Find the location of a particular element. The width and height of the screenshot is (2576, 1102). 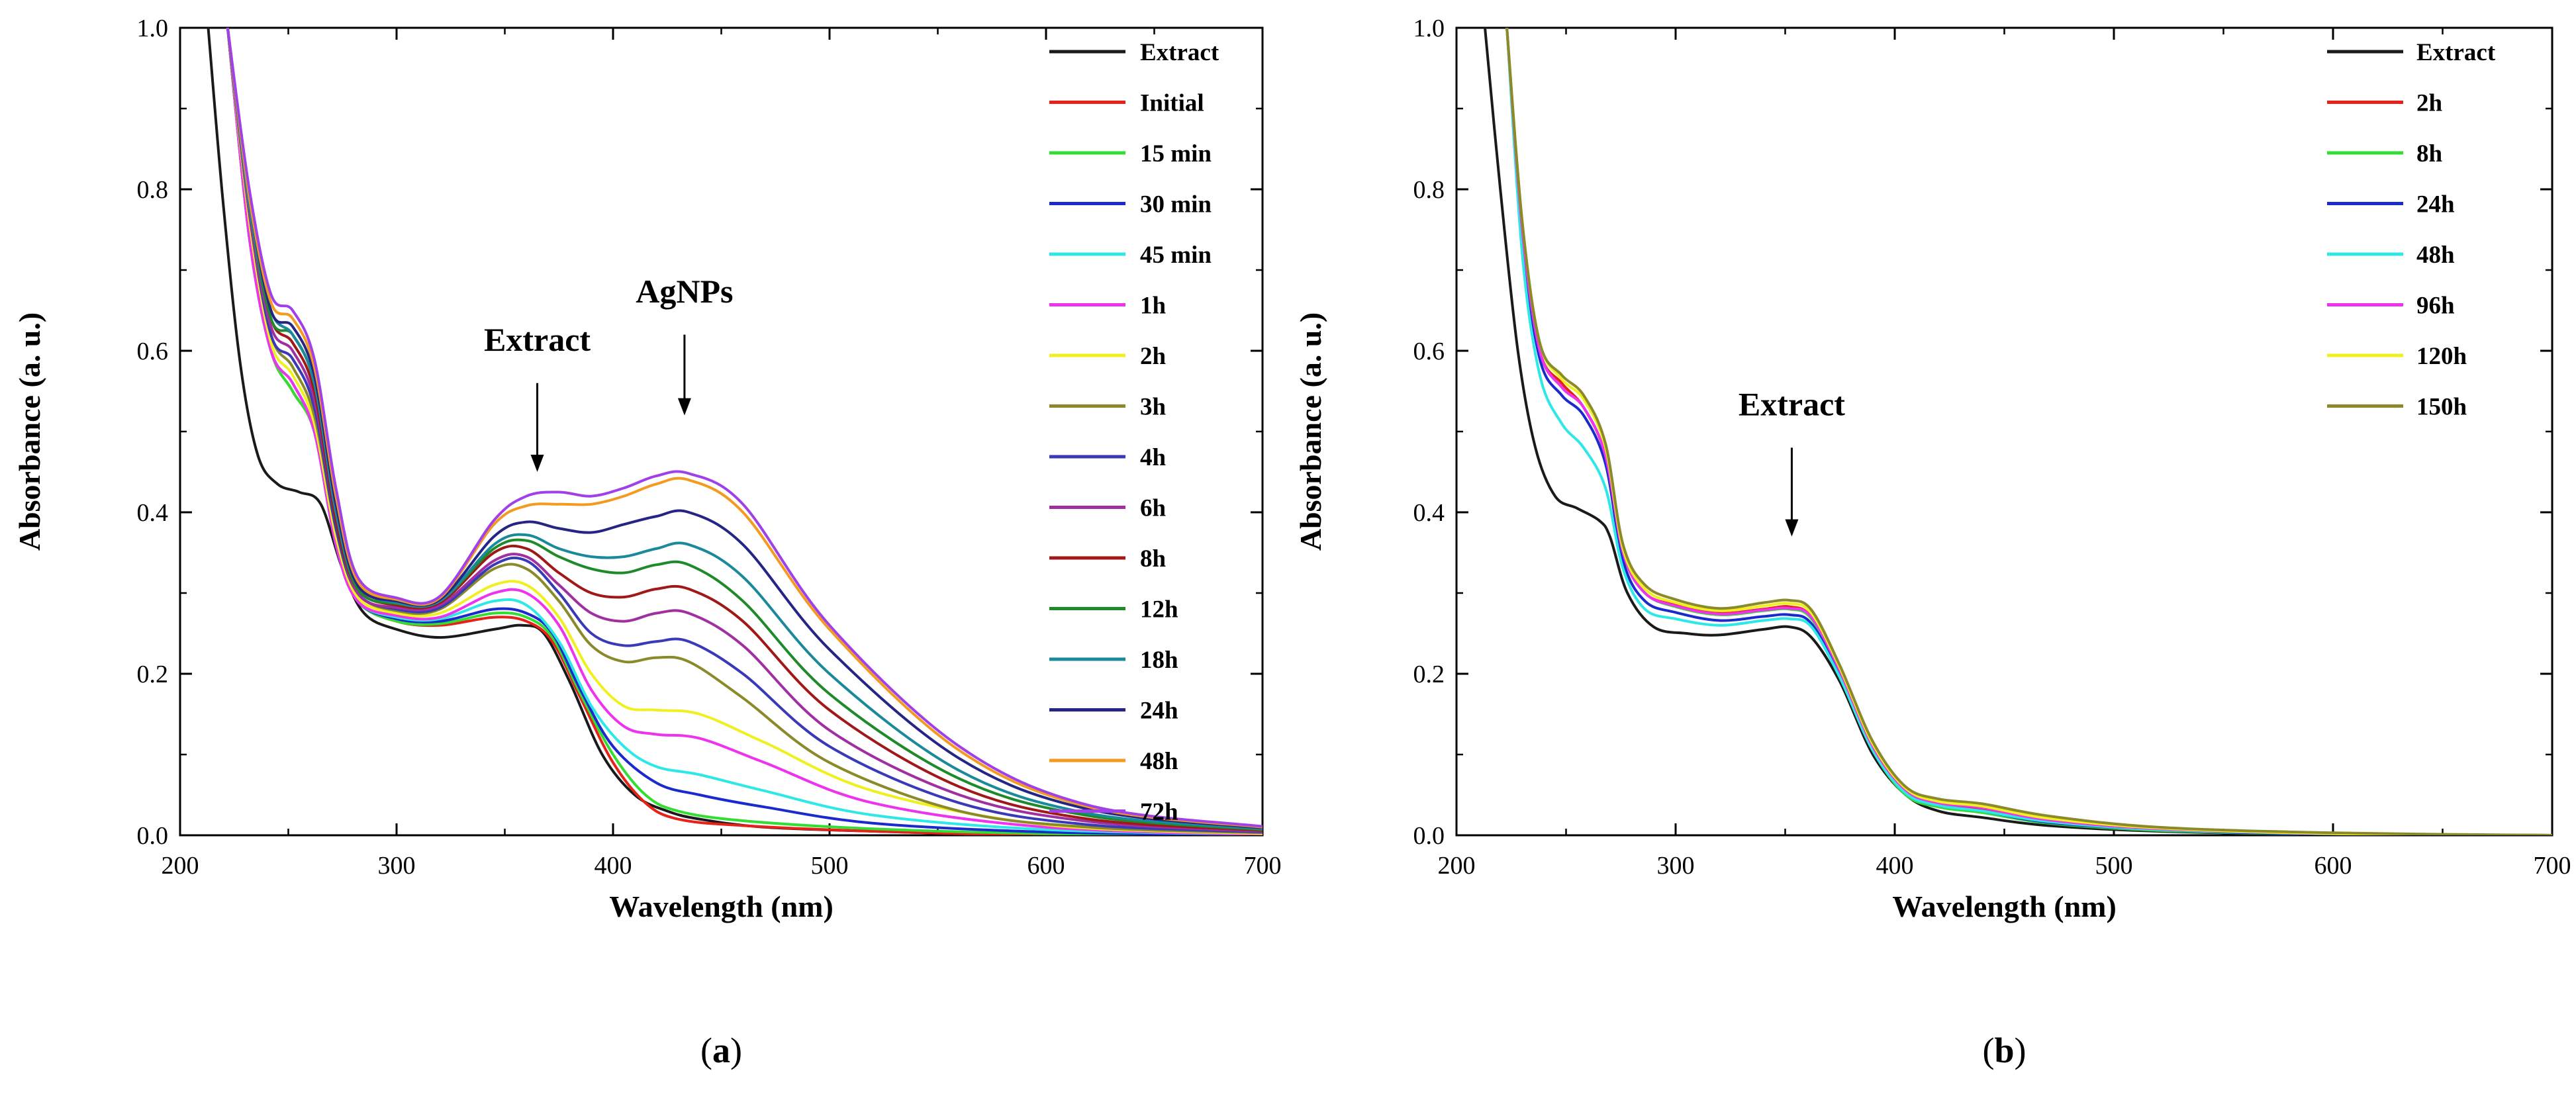

legend-label: 15 min is located at coordinates (1176, 154).